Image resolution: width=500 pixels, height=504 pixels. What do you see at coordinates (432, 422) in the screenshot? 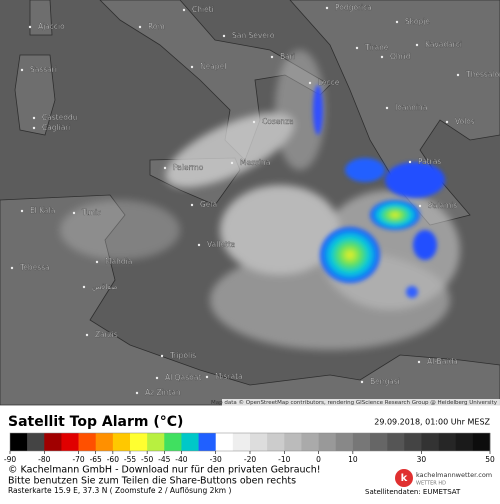
I see `timestamp: 29.09.2018, 01:00 Uhr MESZ` at bounding box center [432, 422].